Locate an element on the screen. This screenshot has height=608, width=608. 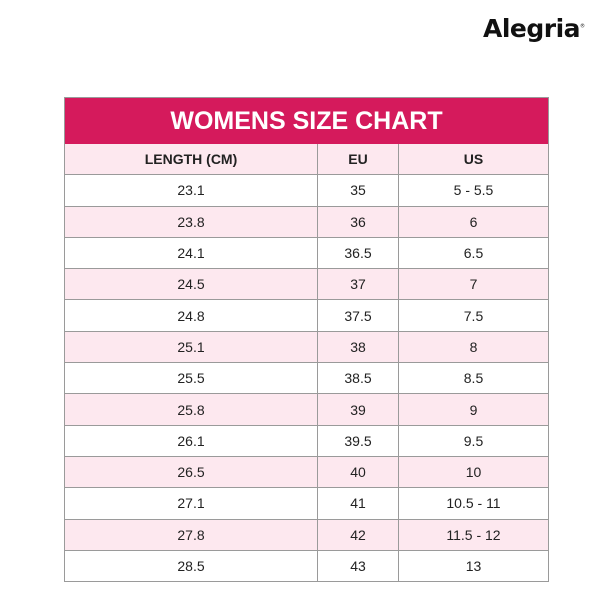
table-row: 25.1 38 8 is located at coordinates (306, 347).